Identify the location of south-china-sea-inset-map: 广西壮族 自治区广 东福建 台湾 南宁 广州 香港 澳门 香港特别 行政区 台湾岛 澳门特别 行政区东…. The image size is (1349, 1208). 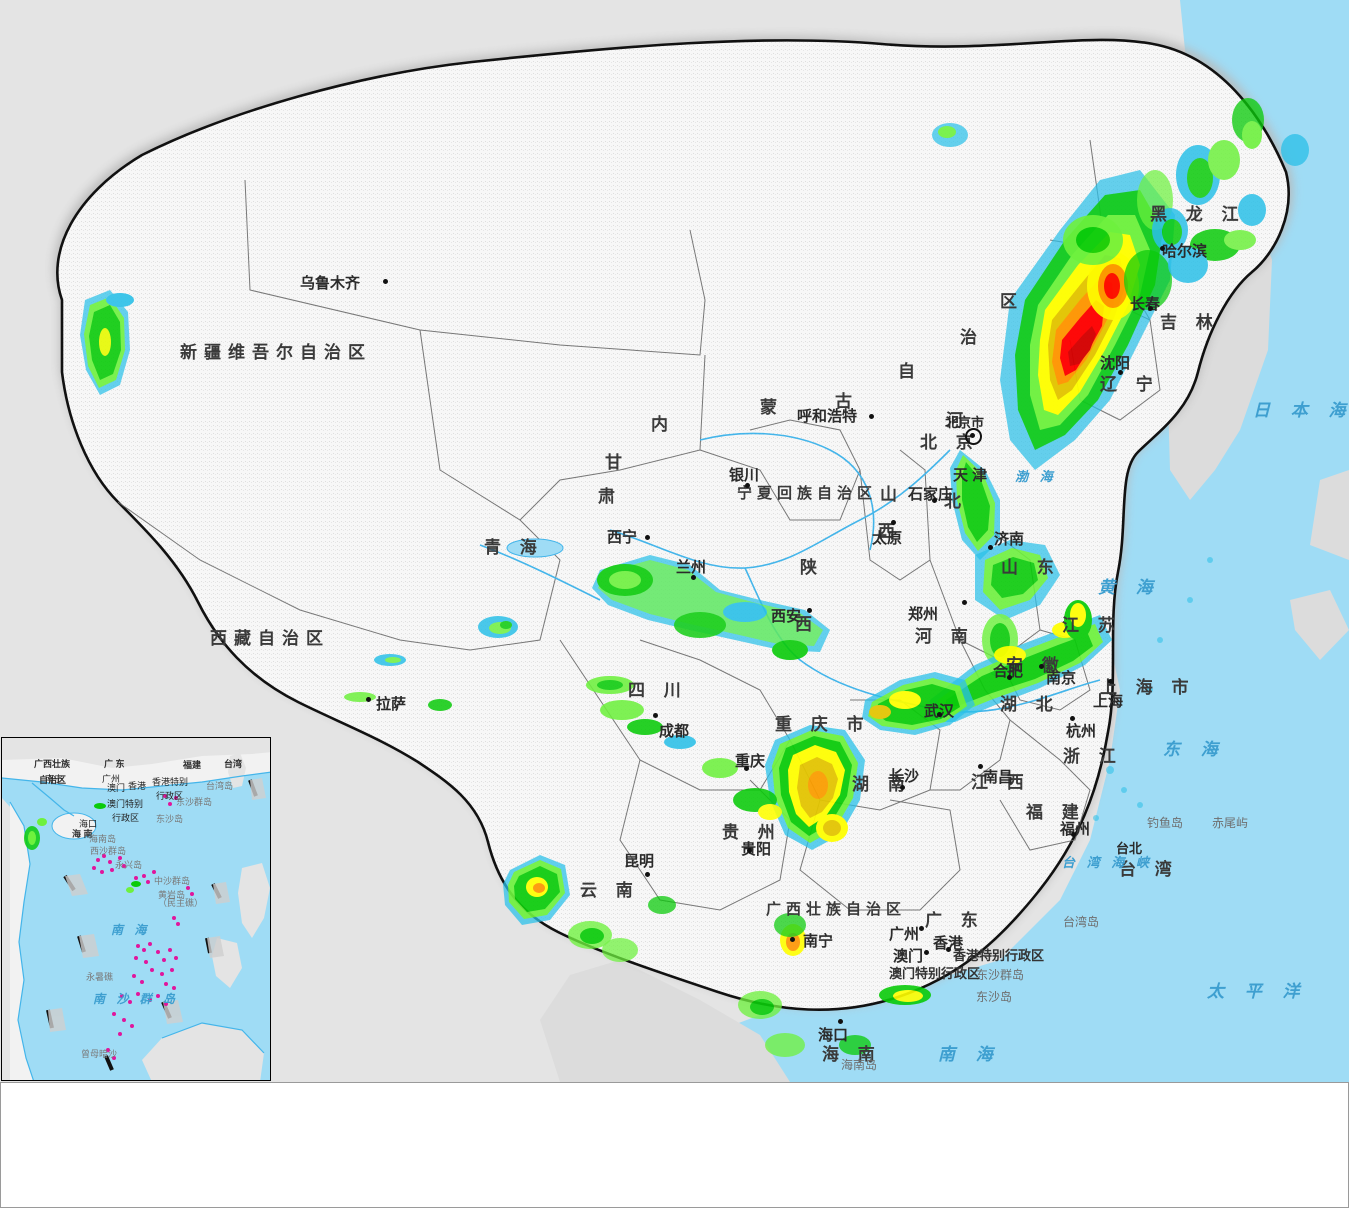
(136, 909).